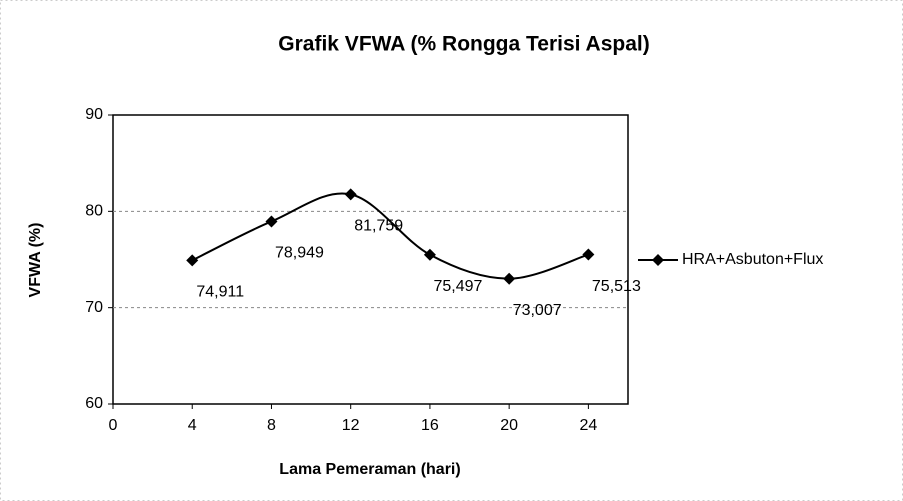 The width and height of the screenshot is (903, 501). Describe the element at coordinates (588, 425) in the screenshot. I see `x-tick-label: 24` at that location.